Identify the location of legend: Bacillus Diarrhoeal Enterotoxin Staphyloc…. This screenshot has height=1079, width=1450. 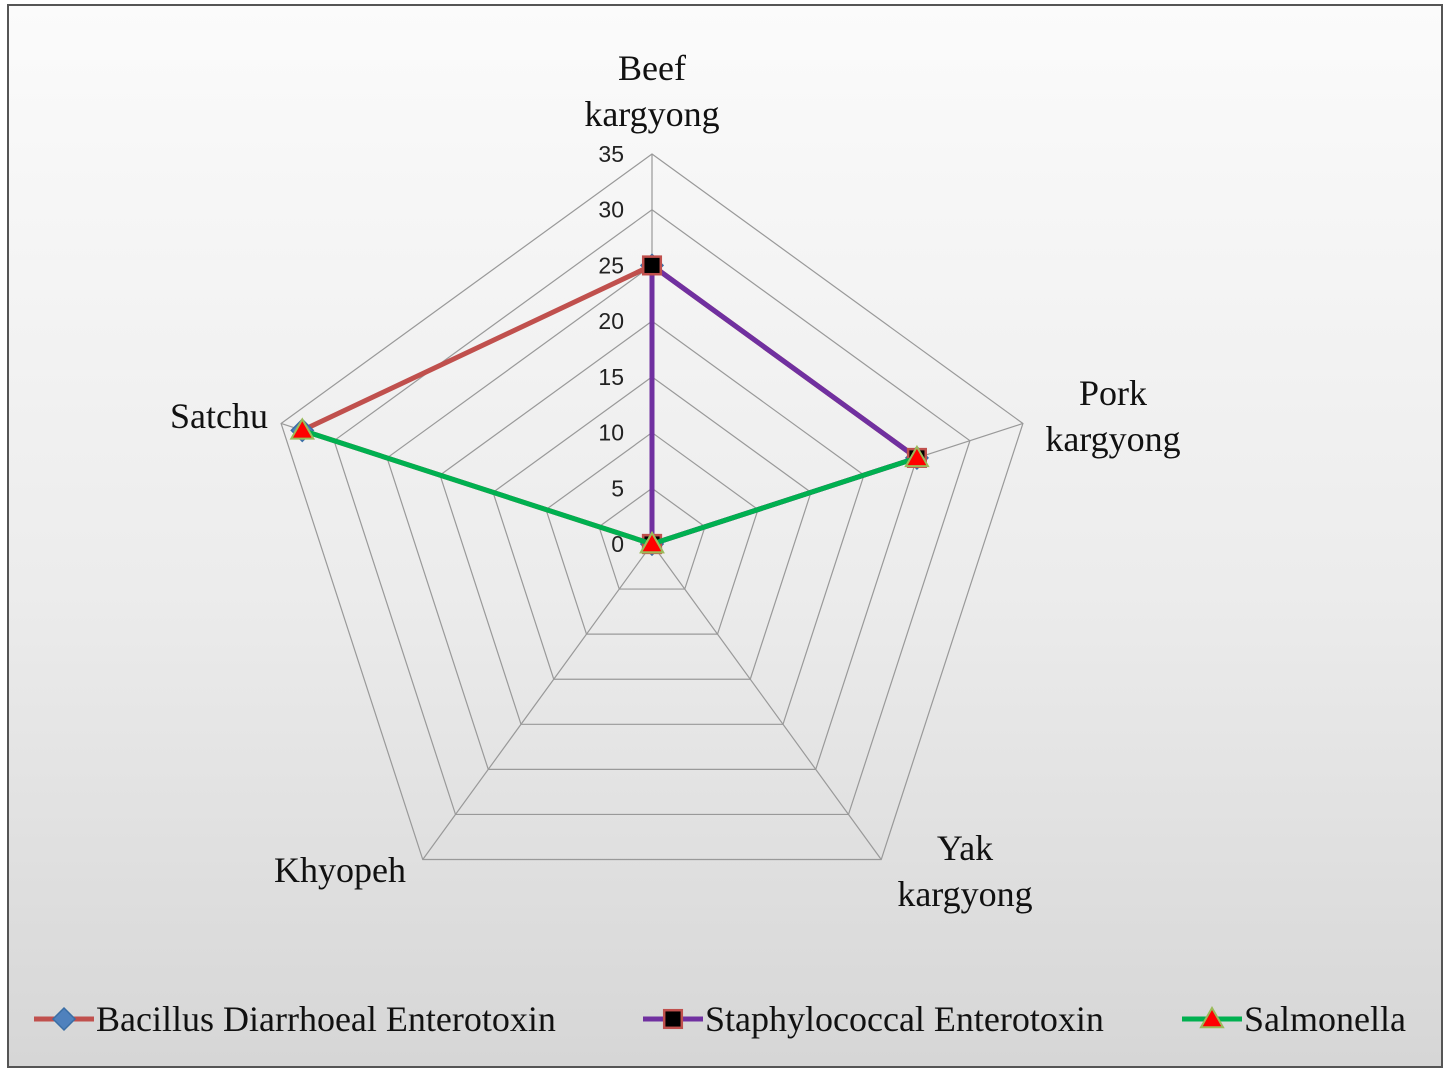
(720, 1019).